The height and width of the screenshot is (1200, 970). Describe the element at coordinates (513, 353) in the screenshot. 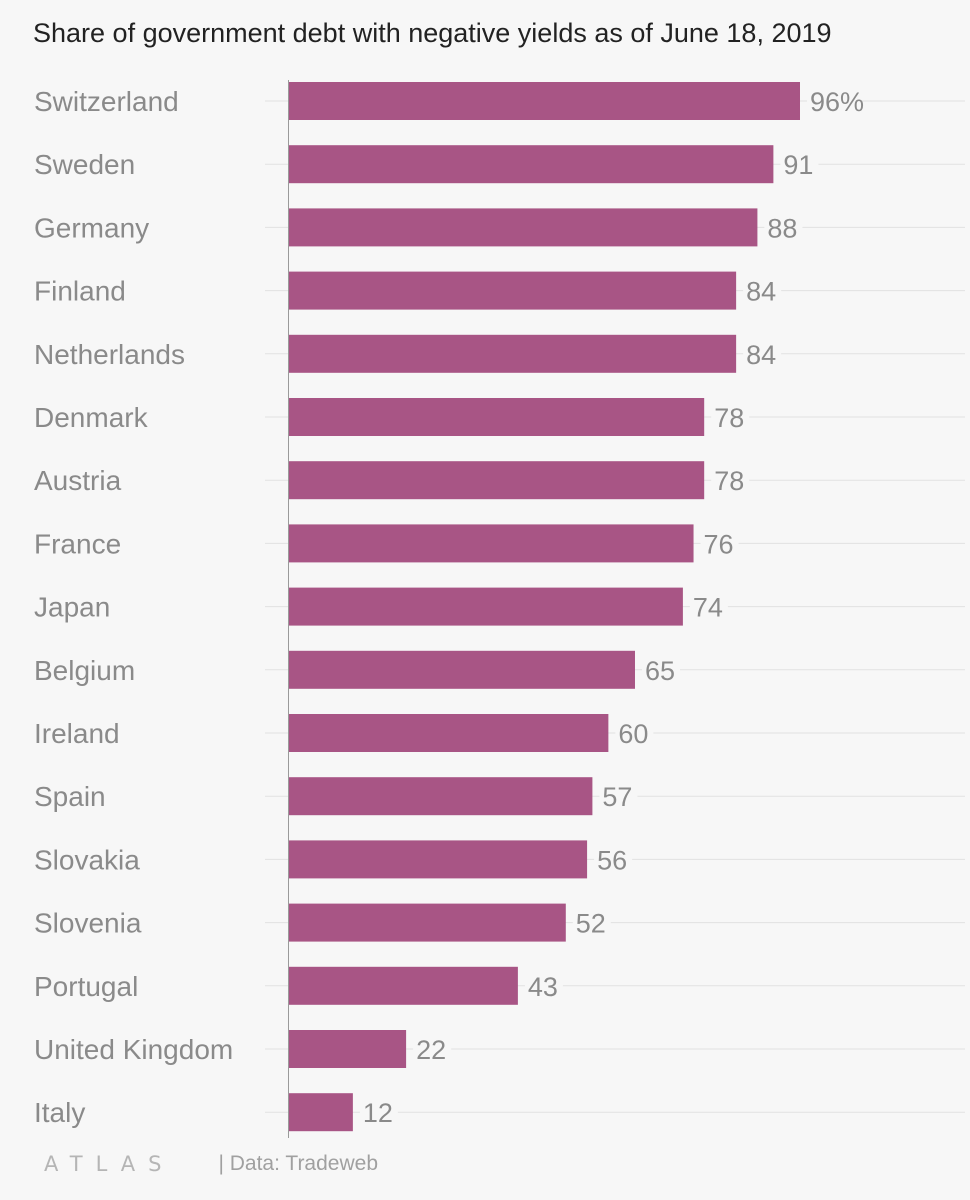

I see `bar-netherlands` at that location.